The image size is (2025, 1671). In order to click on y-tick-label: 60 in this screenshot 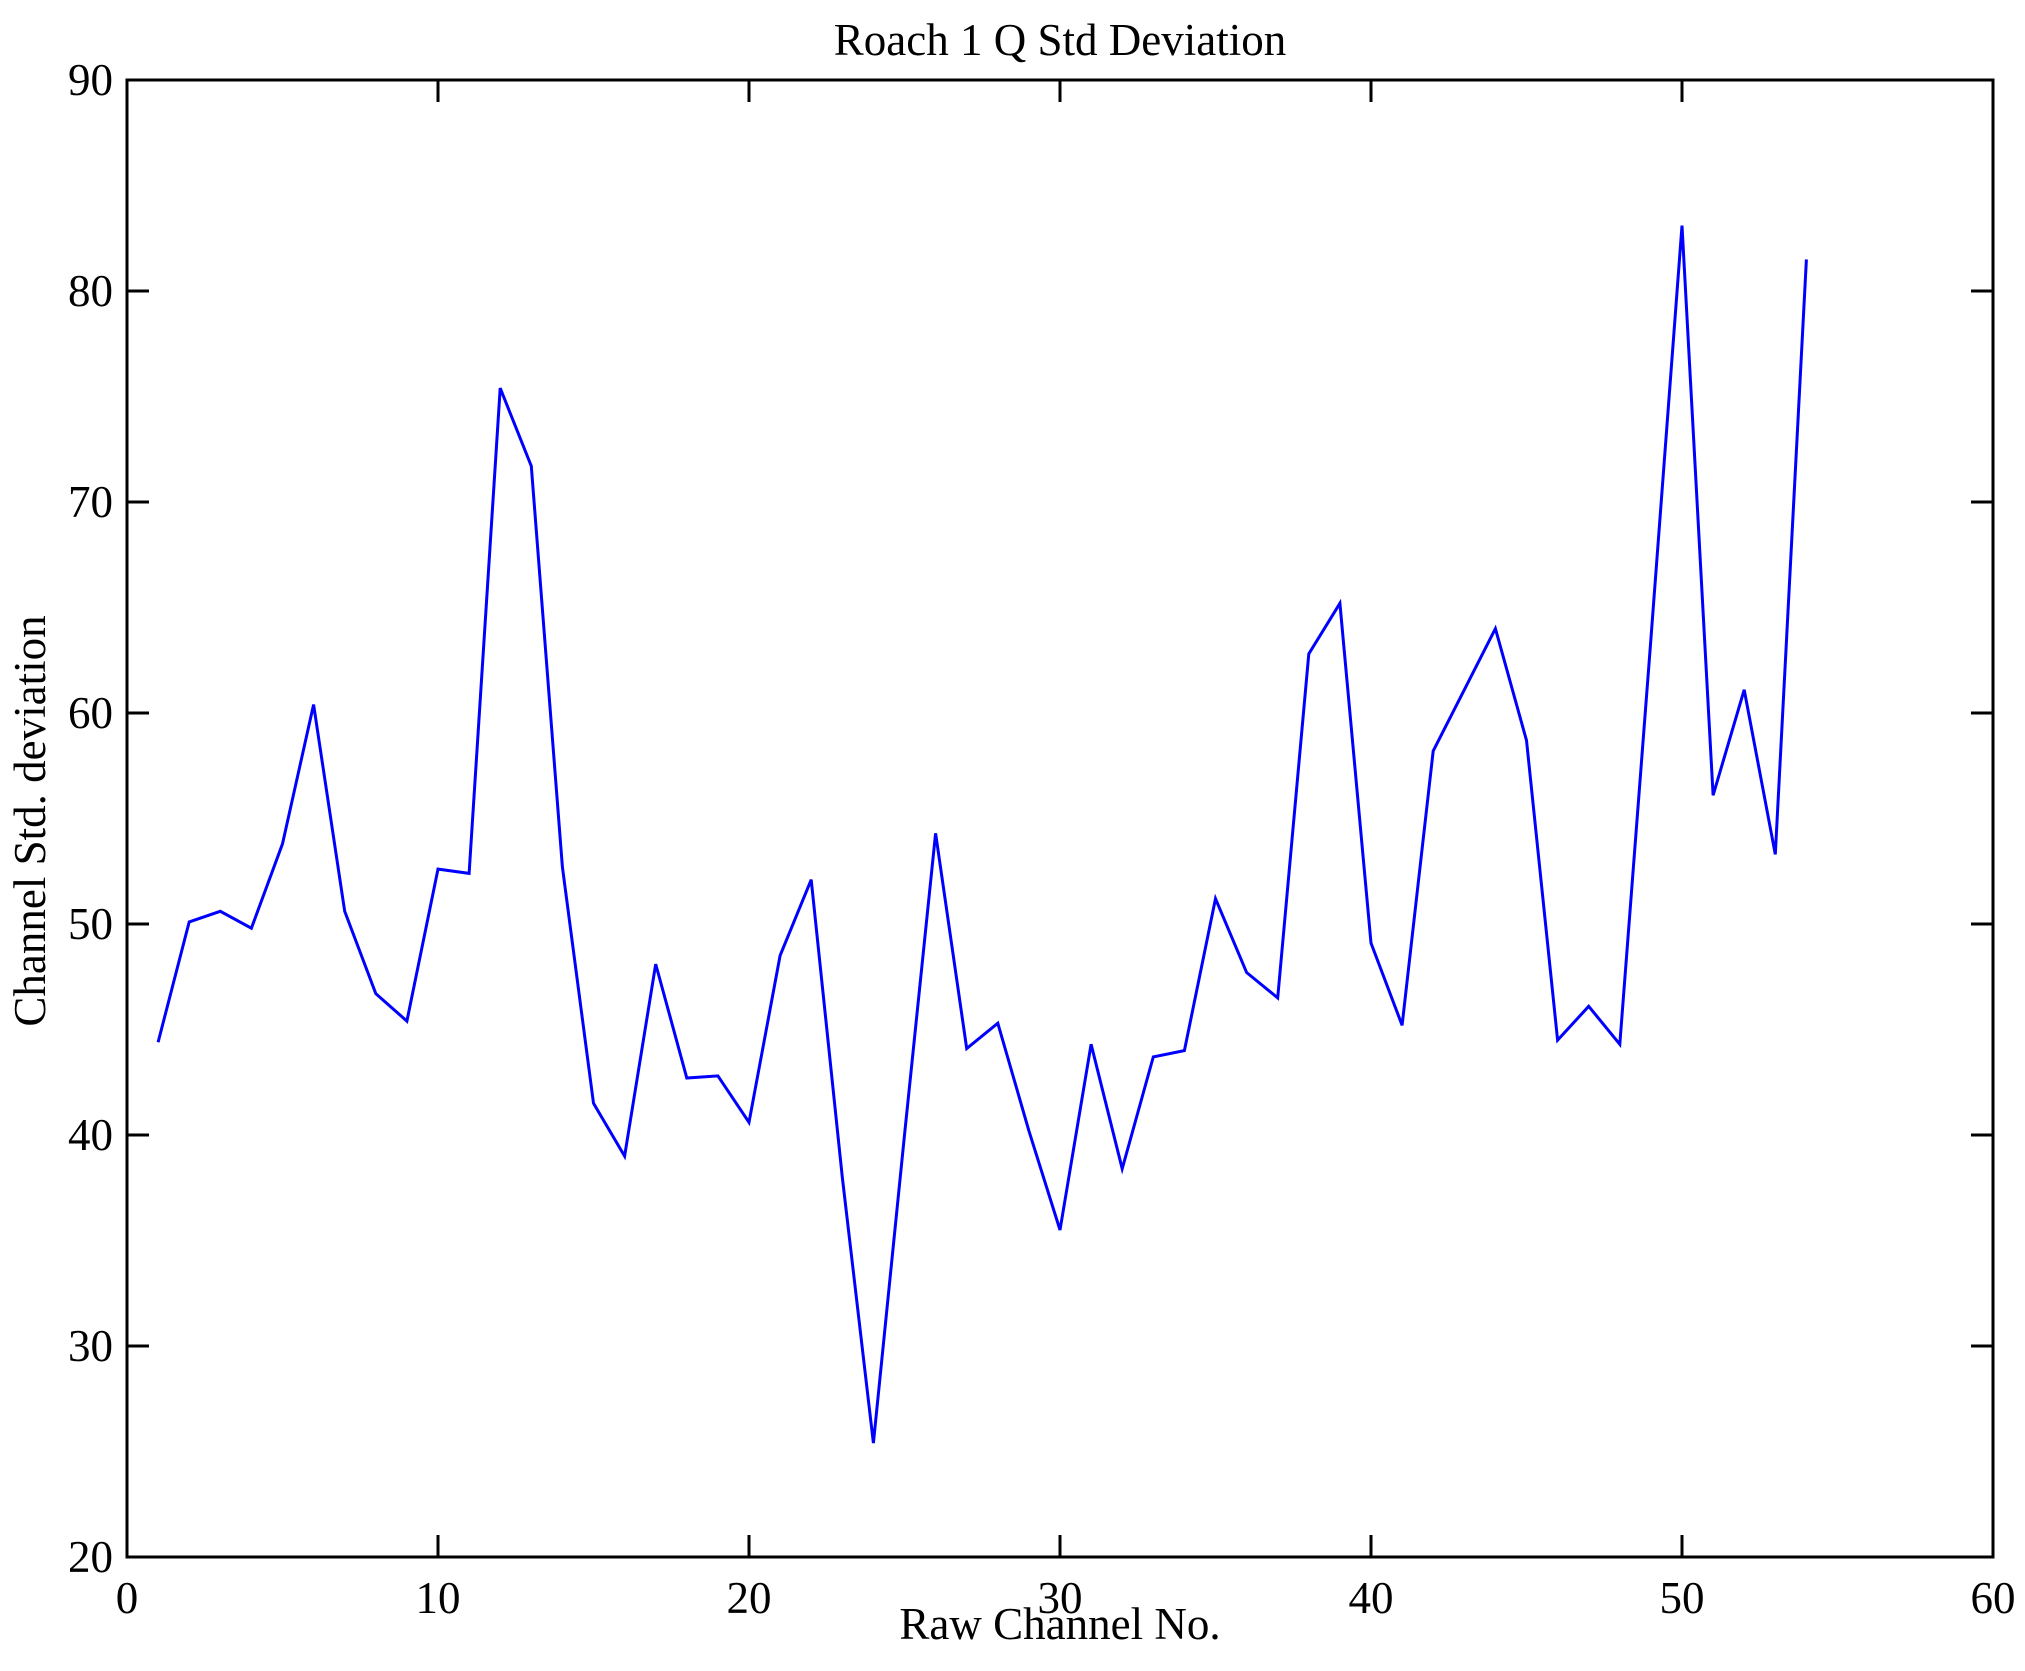, I will do `click(90, 713)`.